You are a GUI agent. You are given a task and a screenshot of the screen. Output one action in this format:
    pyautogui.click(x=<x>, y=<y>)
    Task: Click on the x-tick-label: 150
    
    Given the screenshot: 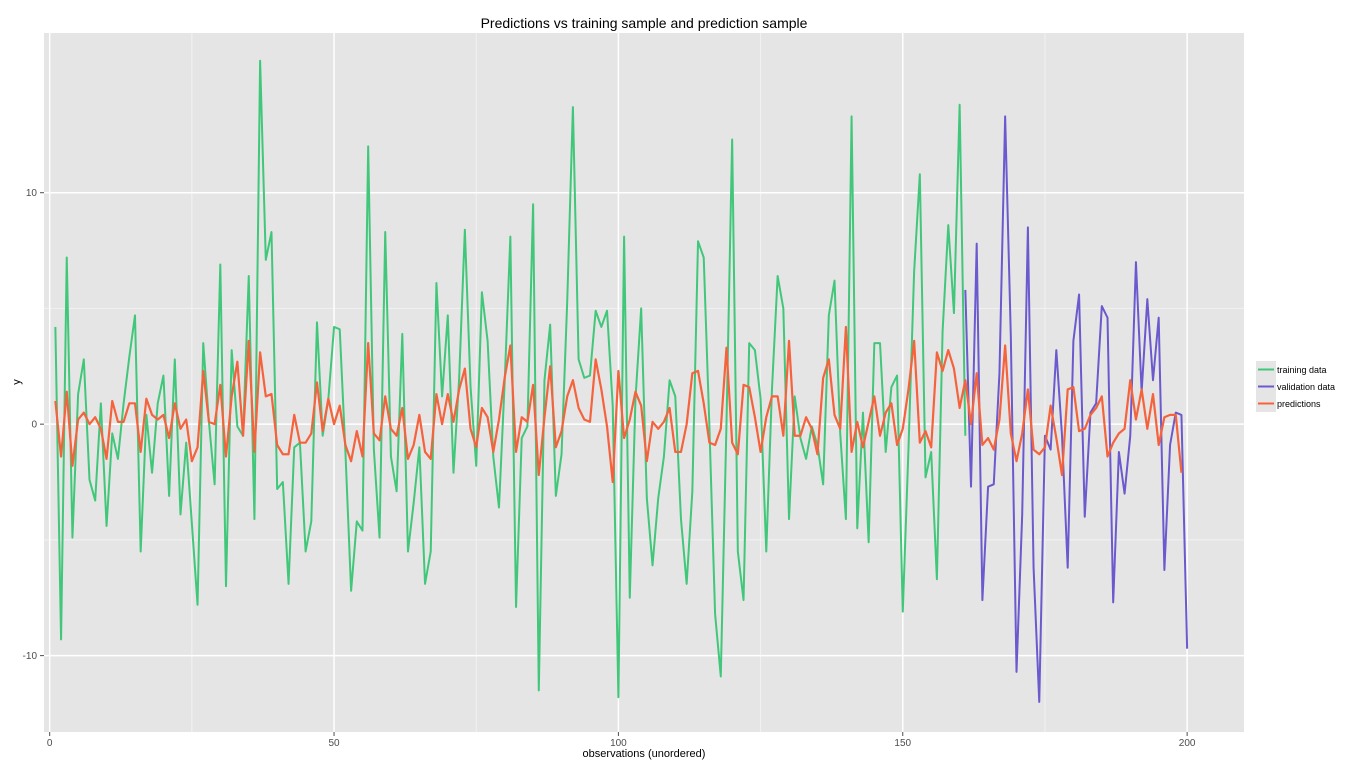 What is the action you would take?
    pyautogui.click(x=902, y=743)
    